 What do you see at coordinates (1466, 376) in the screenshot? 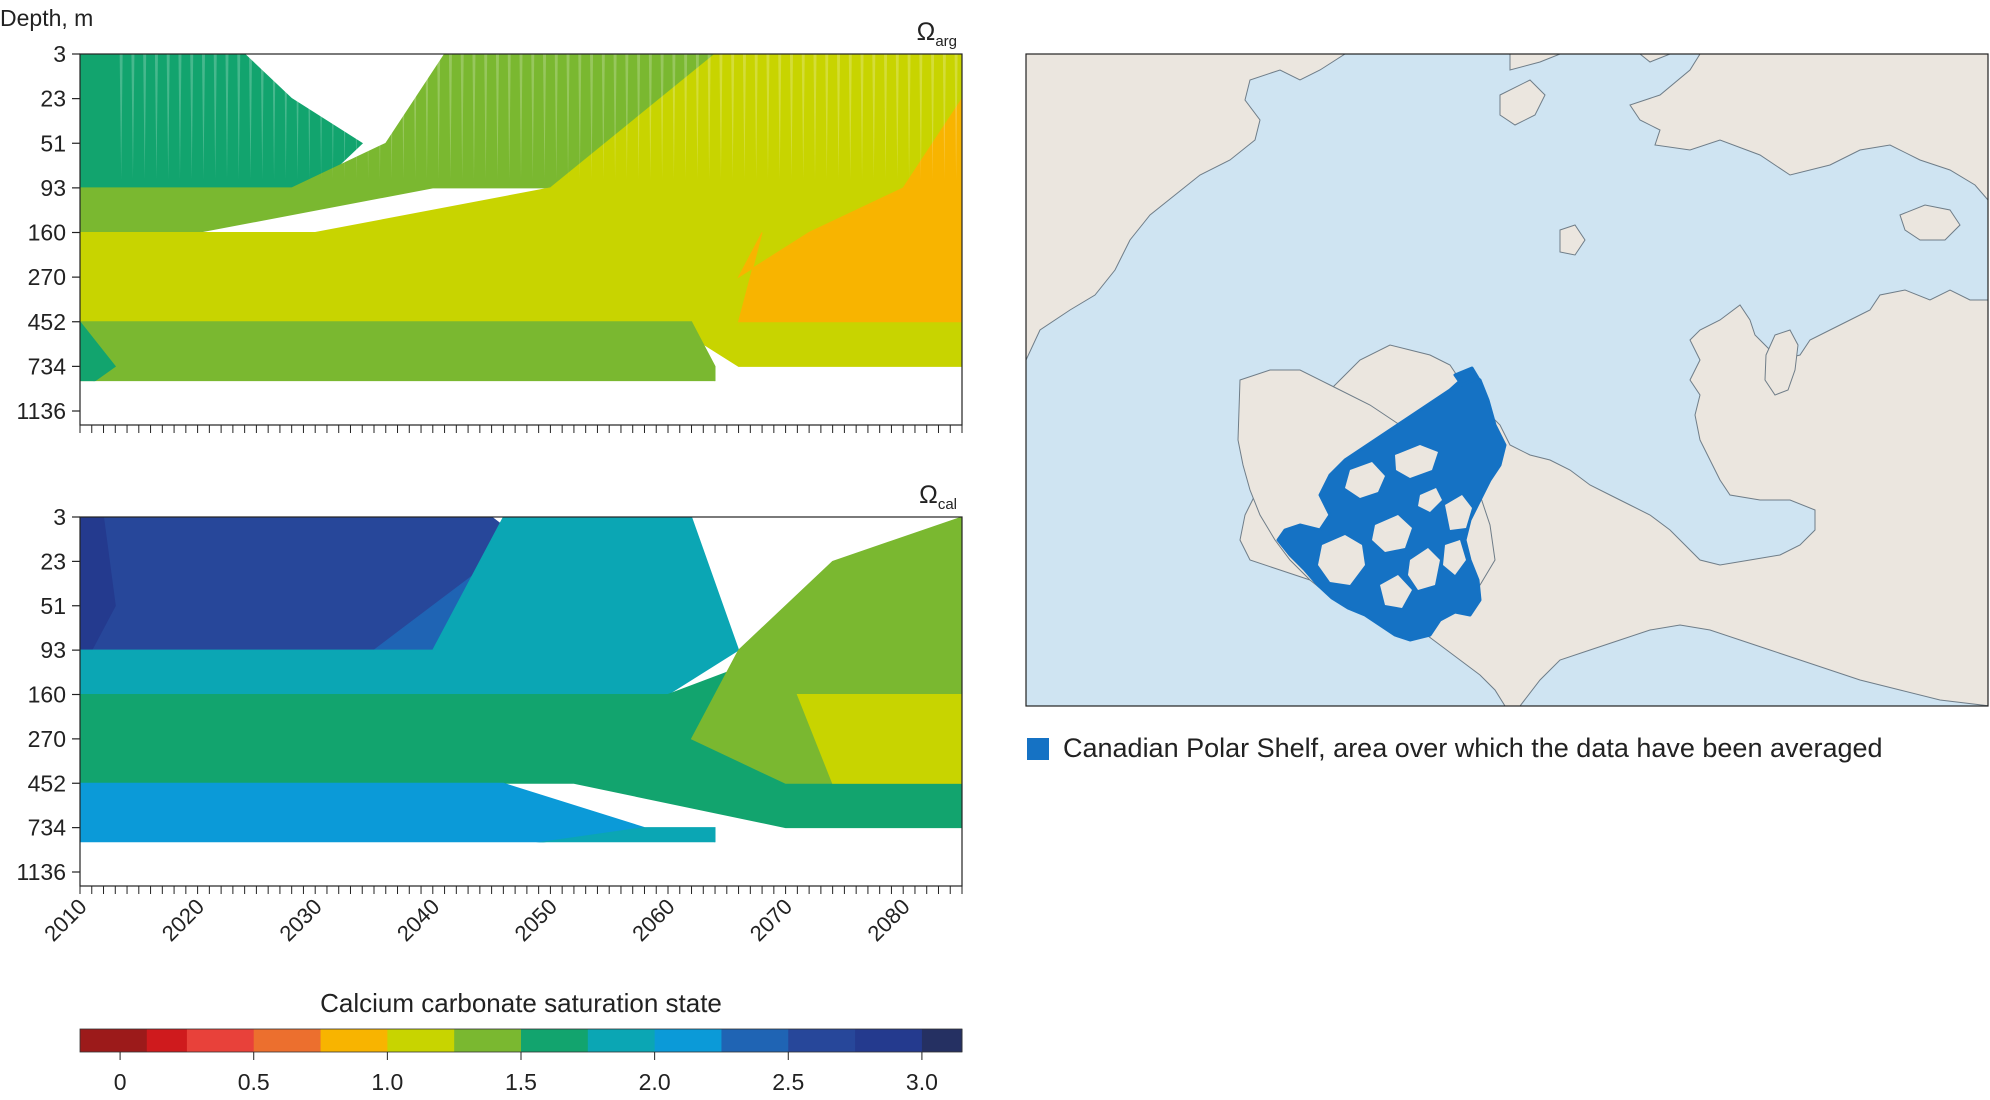
I see `polar-shelf-tip` at bounding box center [1466, 376].